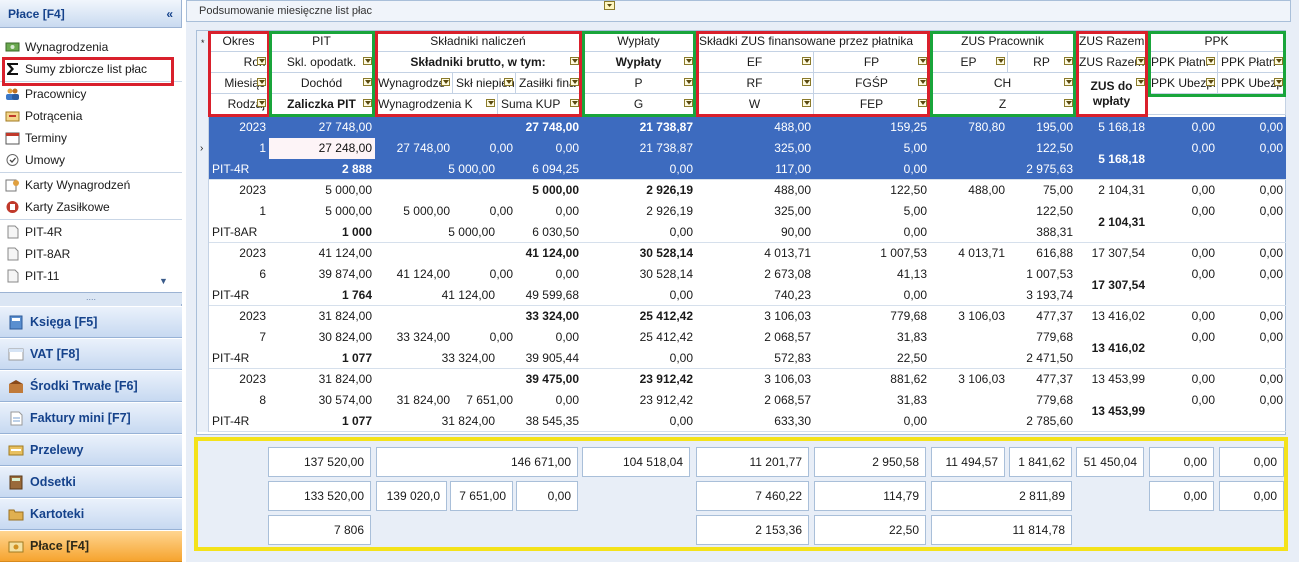 This screenshot has height=562, width=1299. Describe the element at coordinates (239, 41) in the screenshot. I see `group-header-okres: Okres` at that location.